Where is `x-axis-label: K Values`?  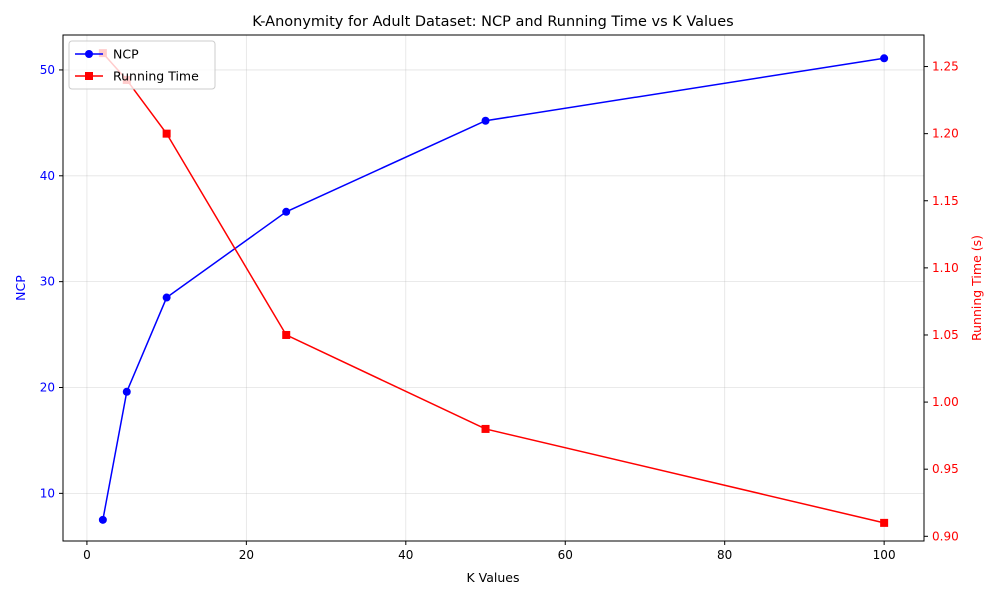 x-axis-label: K Values is located at coordinates (492, 577).